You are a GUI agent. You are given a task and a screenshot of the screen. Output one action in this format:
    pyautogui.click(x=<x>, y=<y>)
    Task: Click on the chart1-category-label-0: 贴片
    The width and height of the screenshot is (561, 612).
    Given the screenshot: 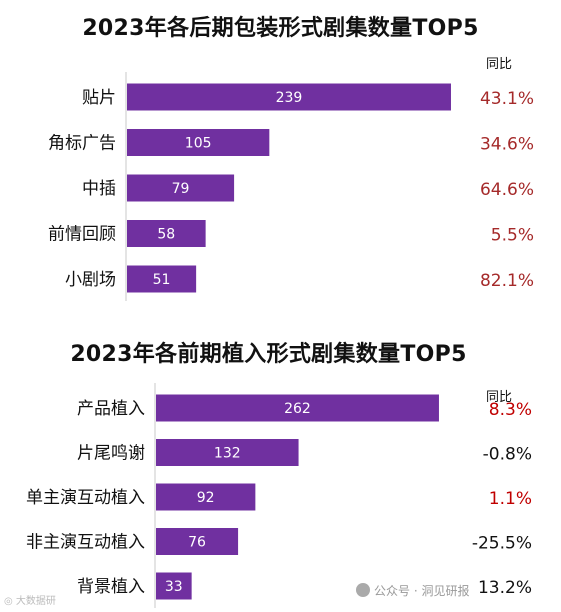 What is the action you would take?
    pyautogui.click(x=99, y=98)
    